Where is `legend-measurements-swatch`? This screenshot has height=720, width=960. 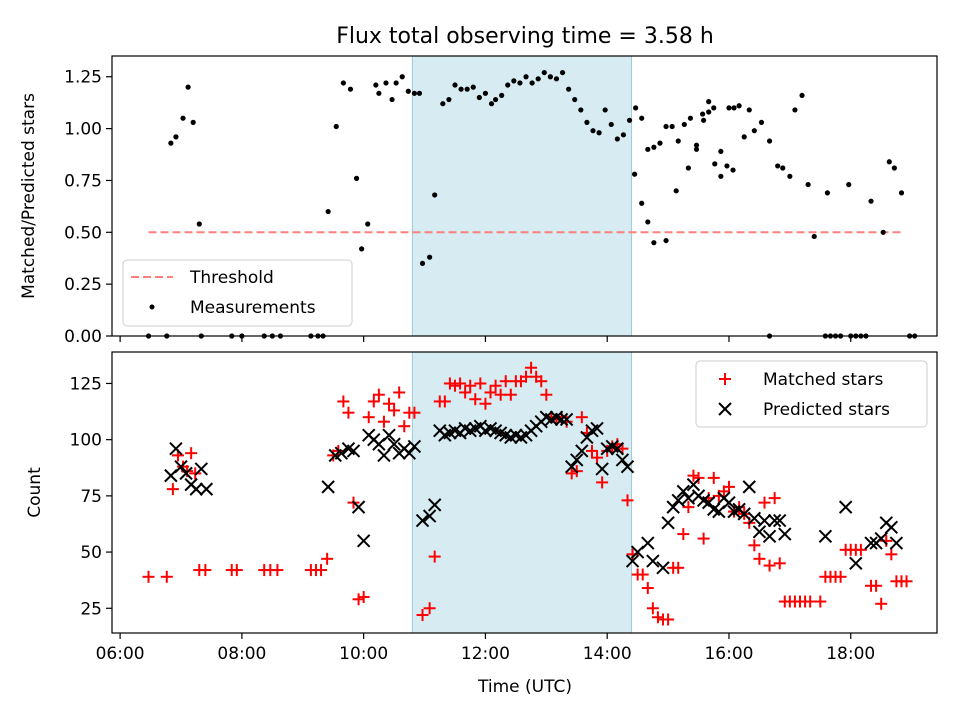 legend-measurements-swatch is located at coordinates (152, 307).